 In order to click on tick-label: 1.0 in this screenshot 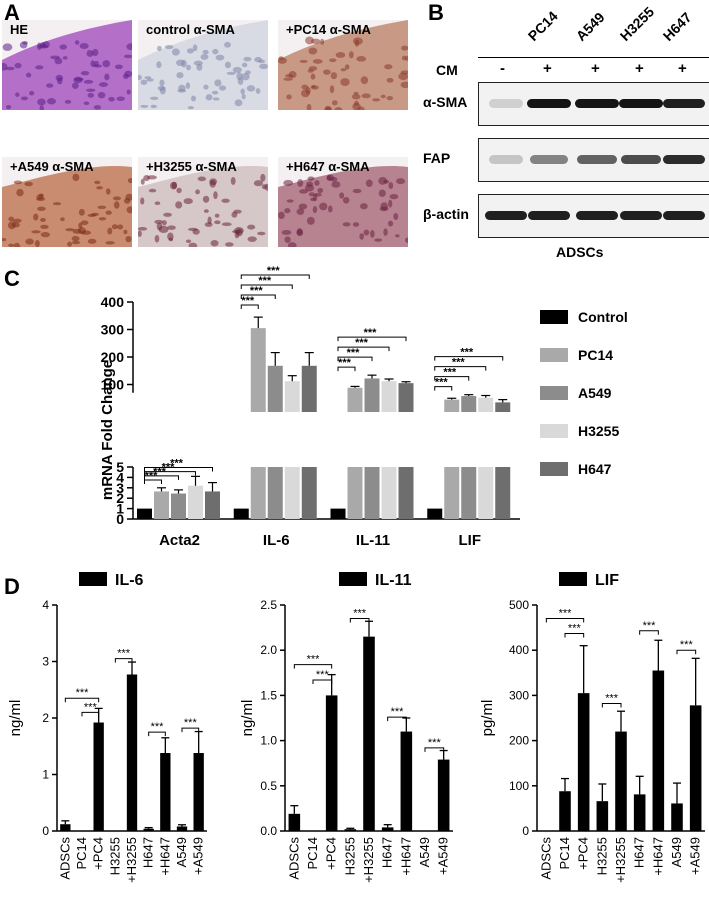, I will do `click(268, 741)`.